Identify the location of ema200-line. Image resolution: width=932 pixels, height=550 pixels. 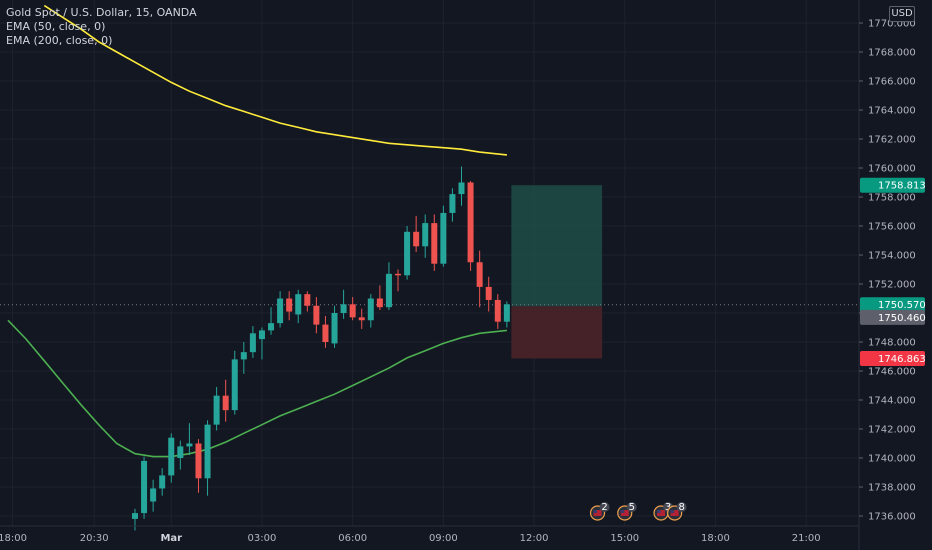
(275, 80).